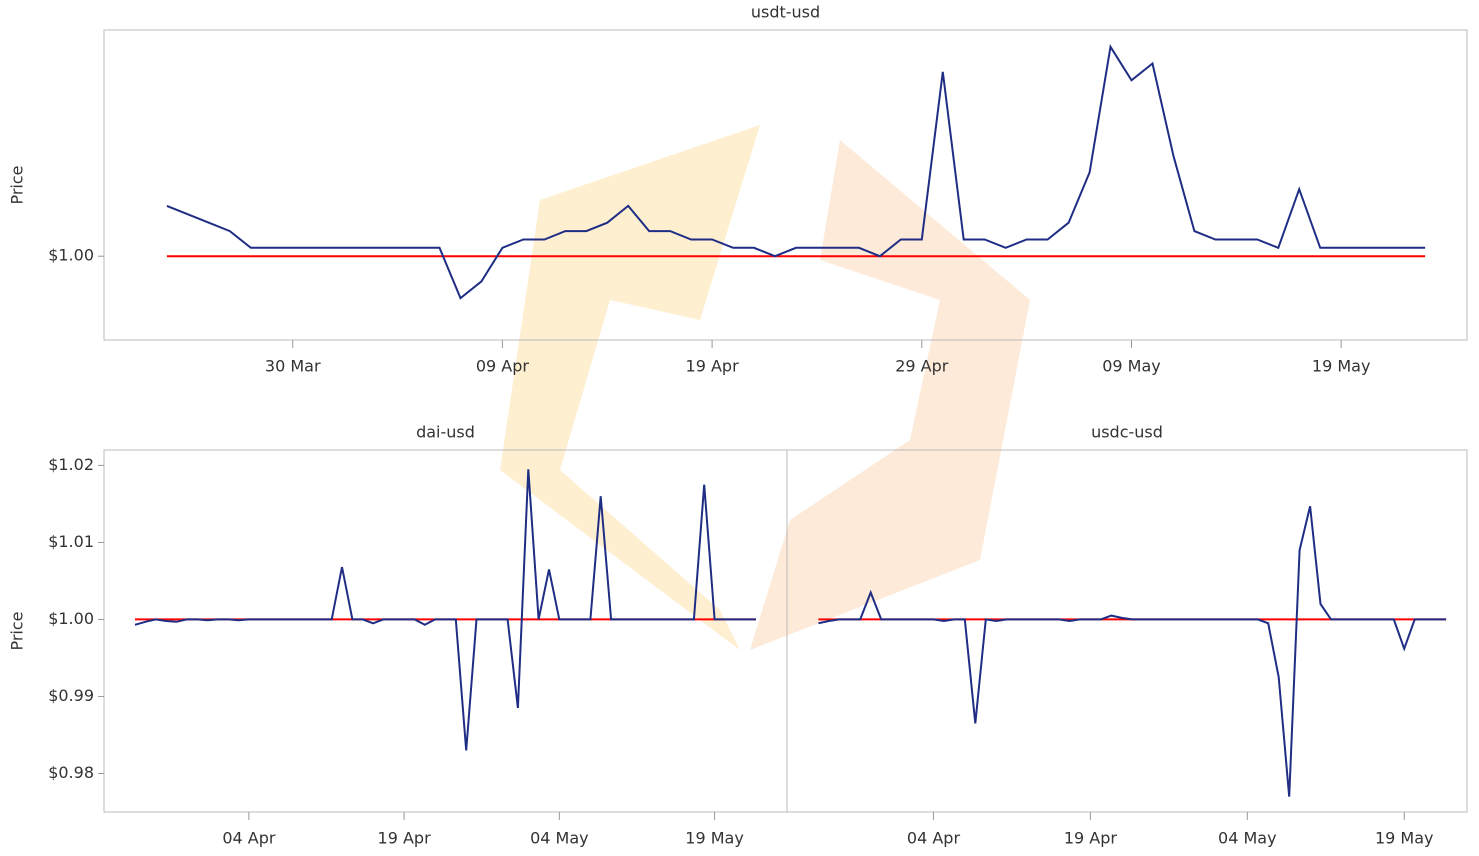 This screenshot has height=856, width=1479. What do you see at coordinates (922, 366) in the screenshot?
I see `x-tick-label: 29 Apr` at bounding box center [922, 366].